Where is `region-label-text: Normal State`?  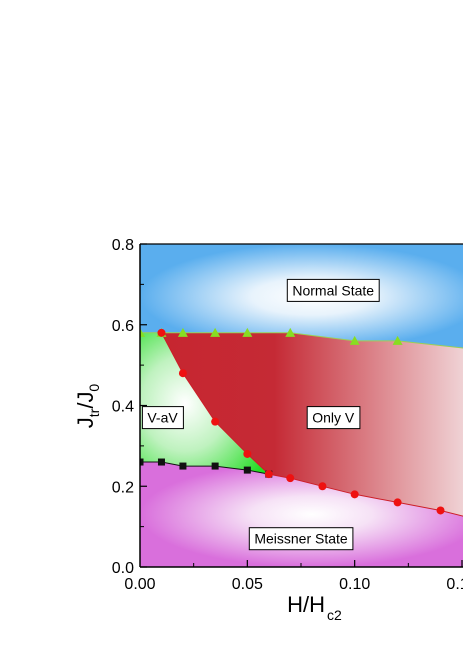
region-label-text: Normal State is located at coordinates (333, 290).